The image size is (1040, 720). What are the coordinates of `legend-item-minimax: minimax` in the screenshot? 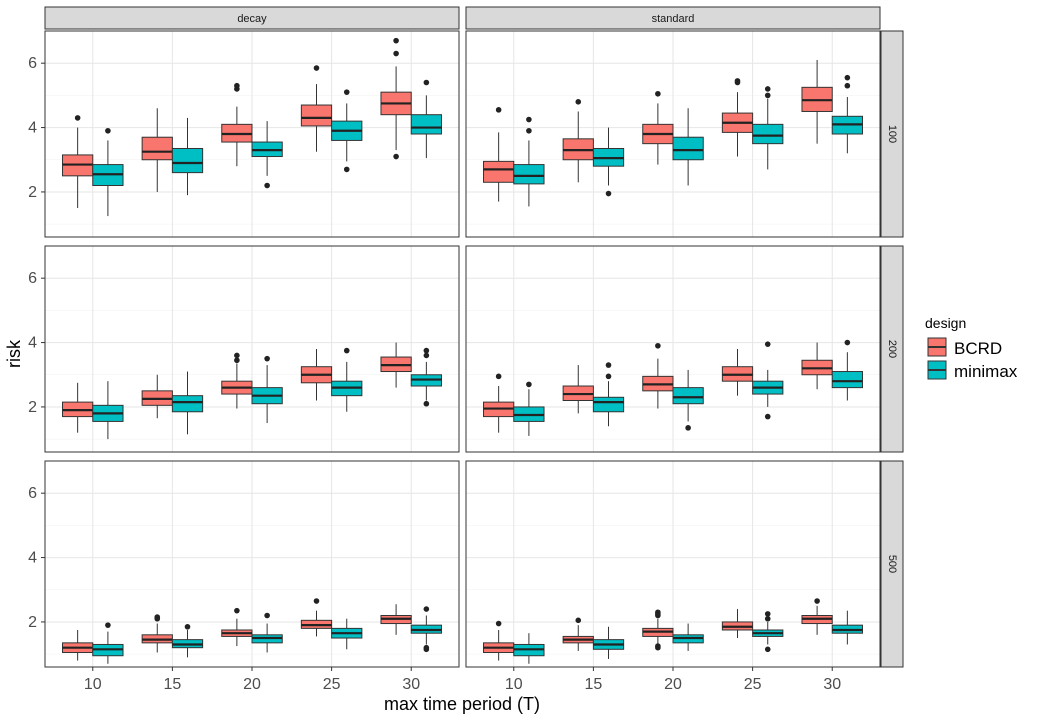 It's located at (972, 370).